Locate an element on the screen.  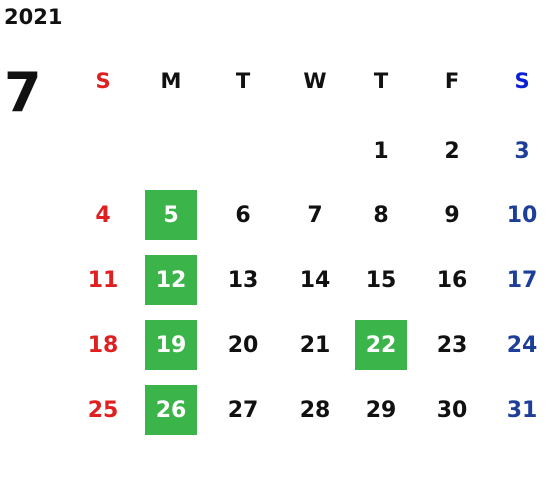
calendar-day: 17 is located at coordinates (522, 280).